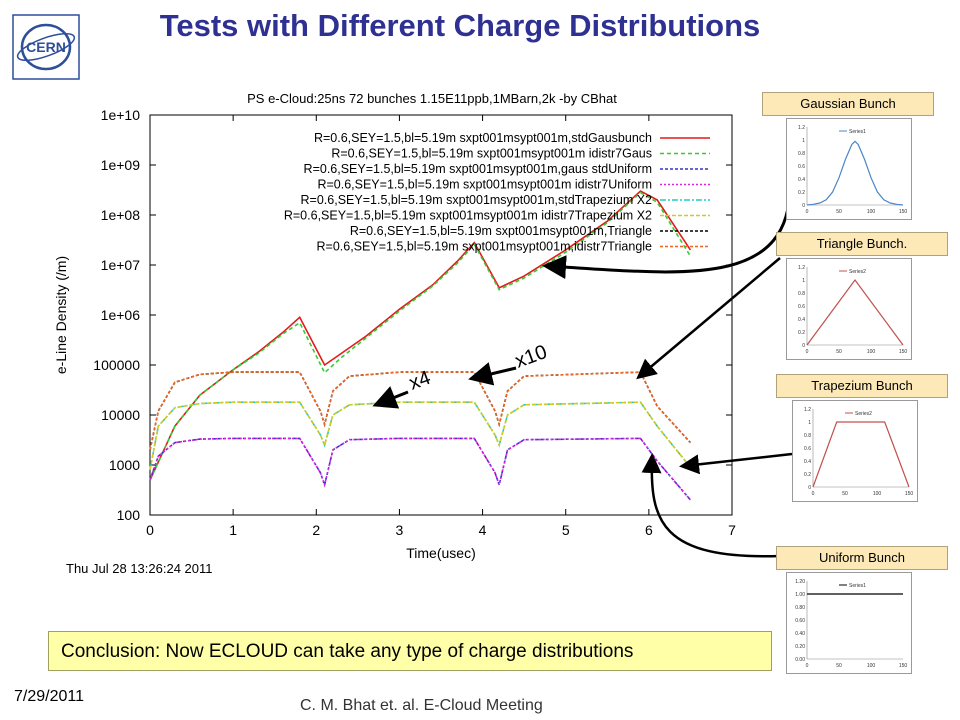 This screenshot has height=720, width=960. What do you see at coordinates (483, 530) in the screenshot?
I see `x-tick-label: 4` at bounding box center [483, 530].